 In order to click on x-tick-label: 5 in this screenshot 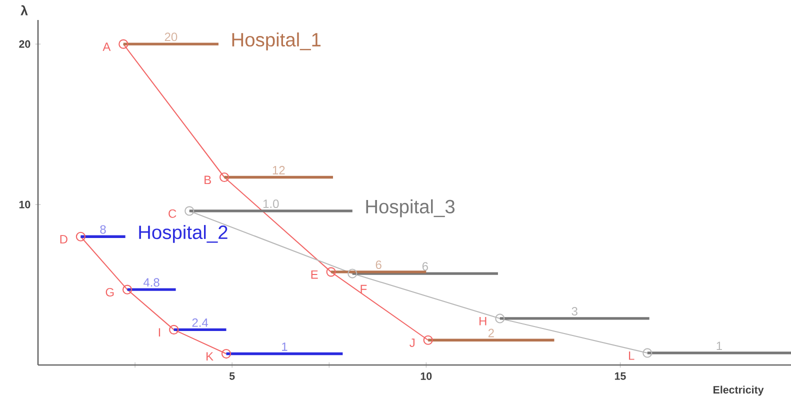, I will do `click(232, 376)`.